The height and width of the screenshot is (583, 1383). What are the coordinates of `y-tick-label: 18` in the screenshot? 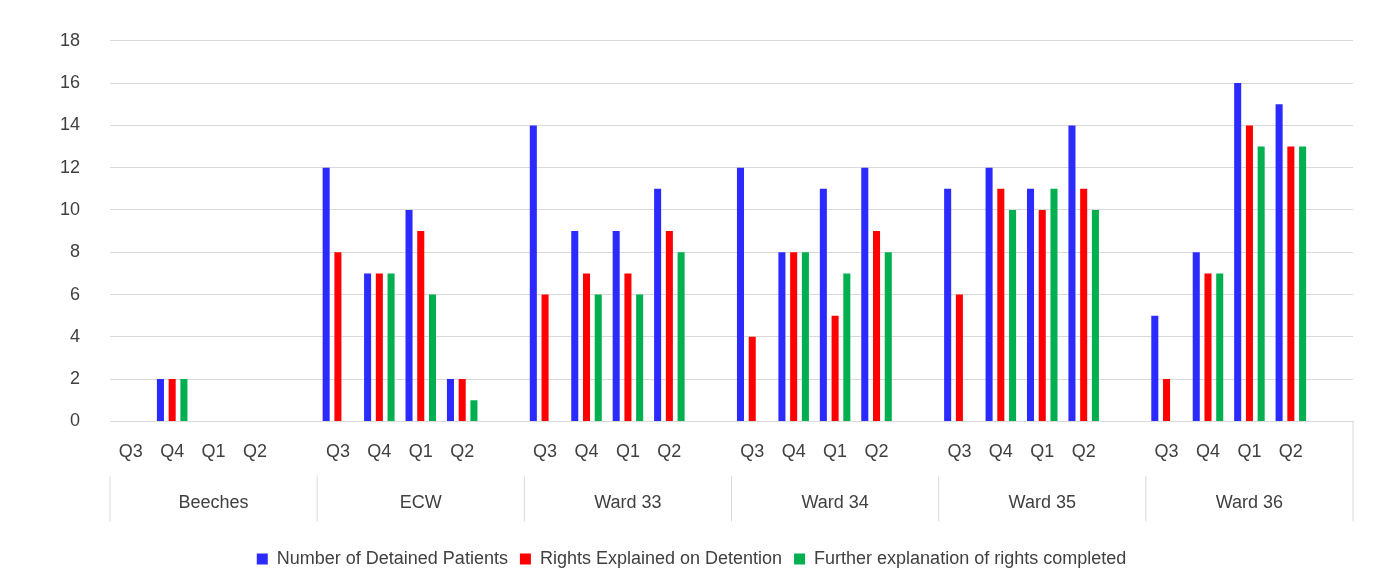 It's located at (70, 39).